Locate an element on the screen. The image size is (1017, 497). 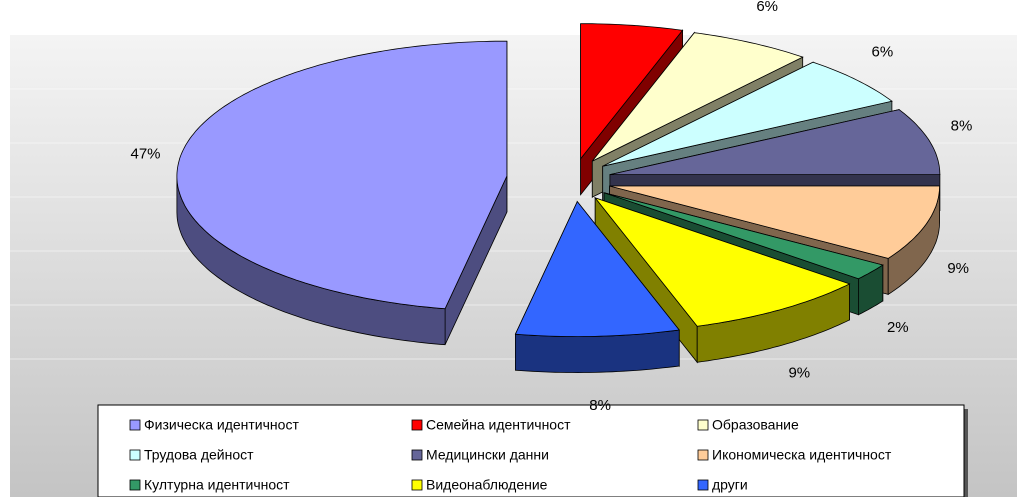
legend-label: Образование is located at coordinates (755, 425).